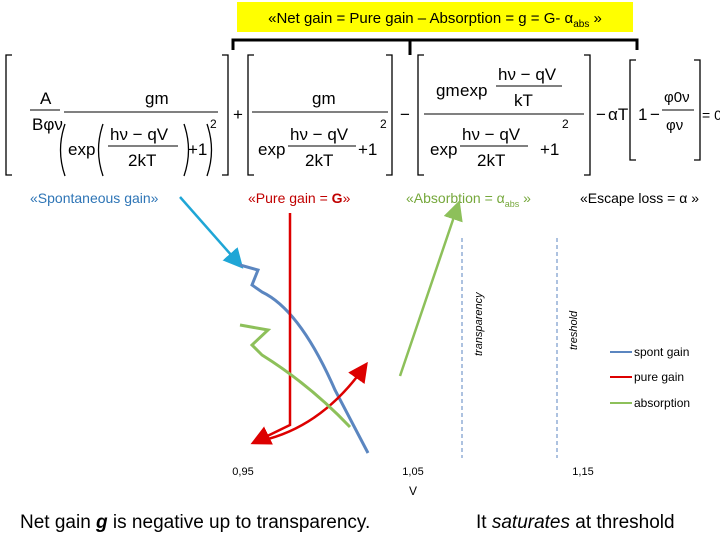 The image size is (720, 540). I want to click on eq-text: φν, so click(674, 125).